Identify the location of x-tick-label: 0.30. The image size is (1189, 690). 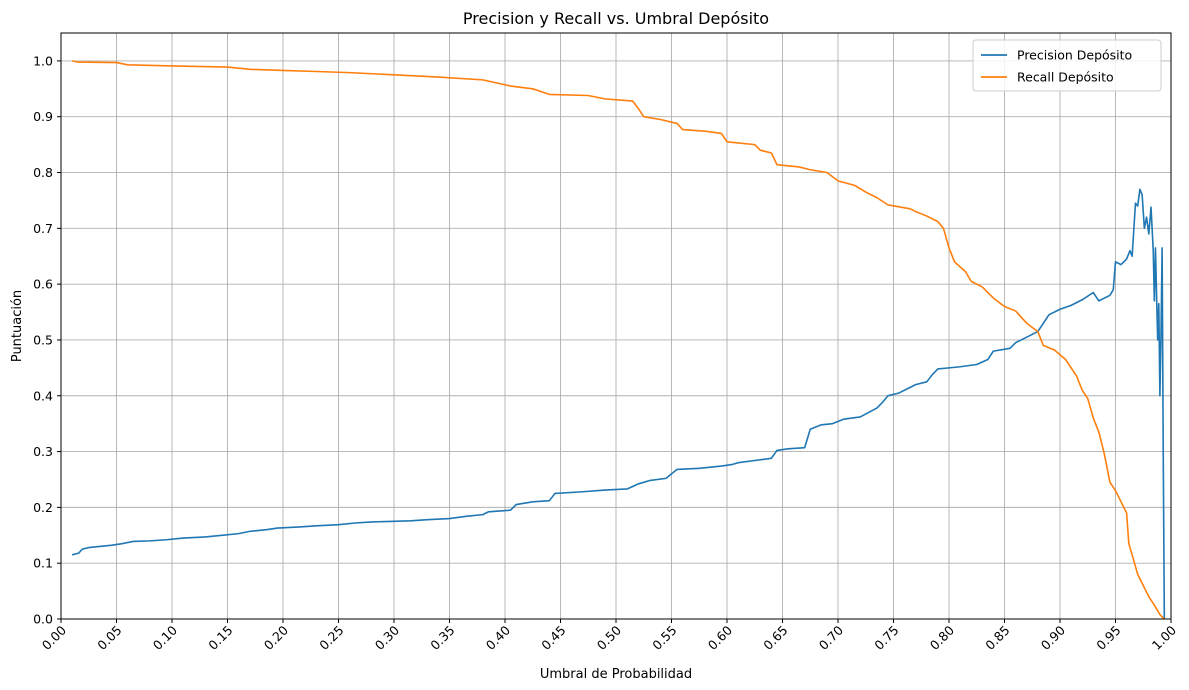
(387, 637).